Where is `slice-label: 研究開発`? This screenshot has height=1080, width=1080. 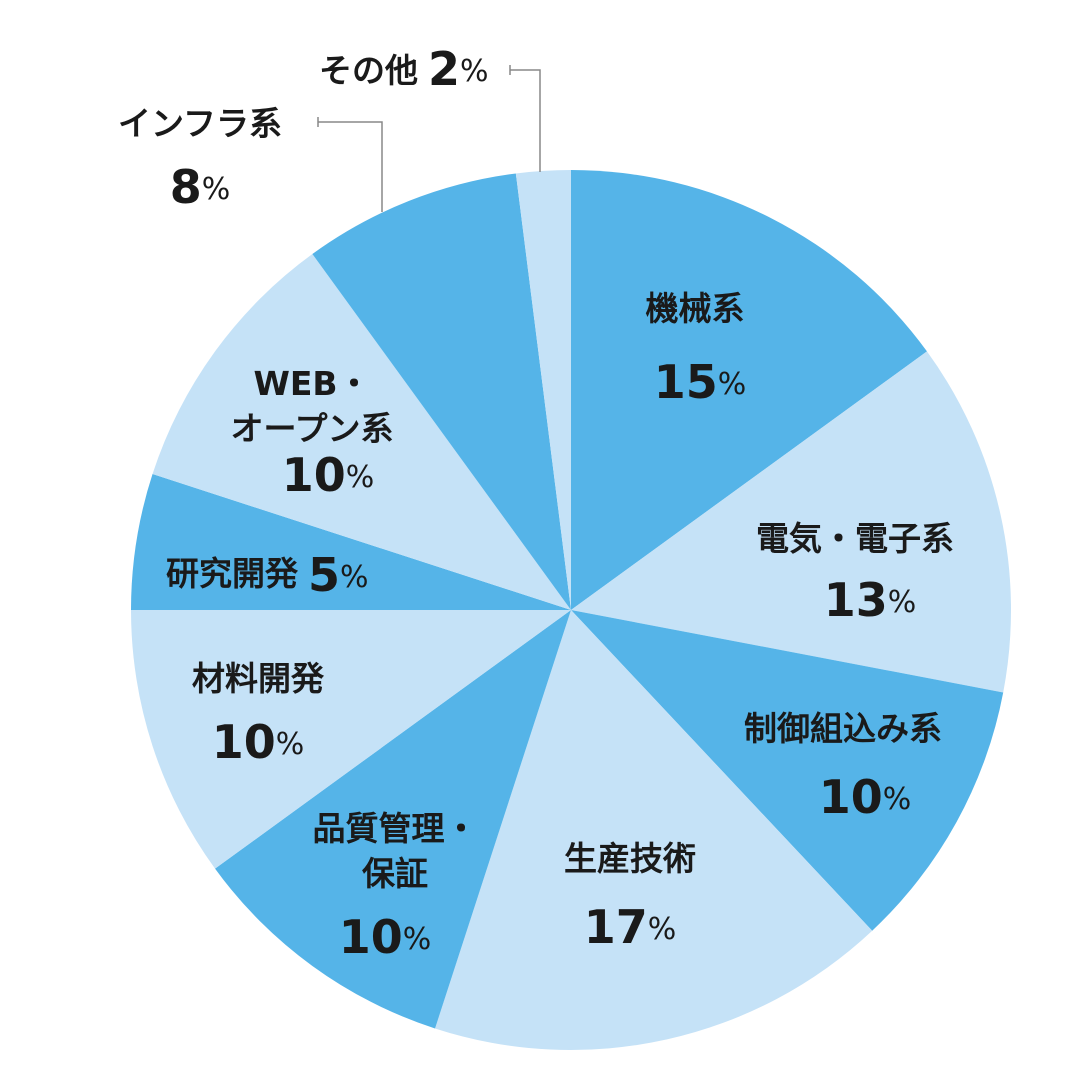 slice-label: 研究開発 is located at coordinates (232, 573).